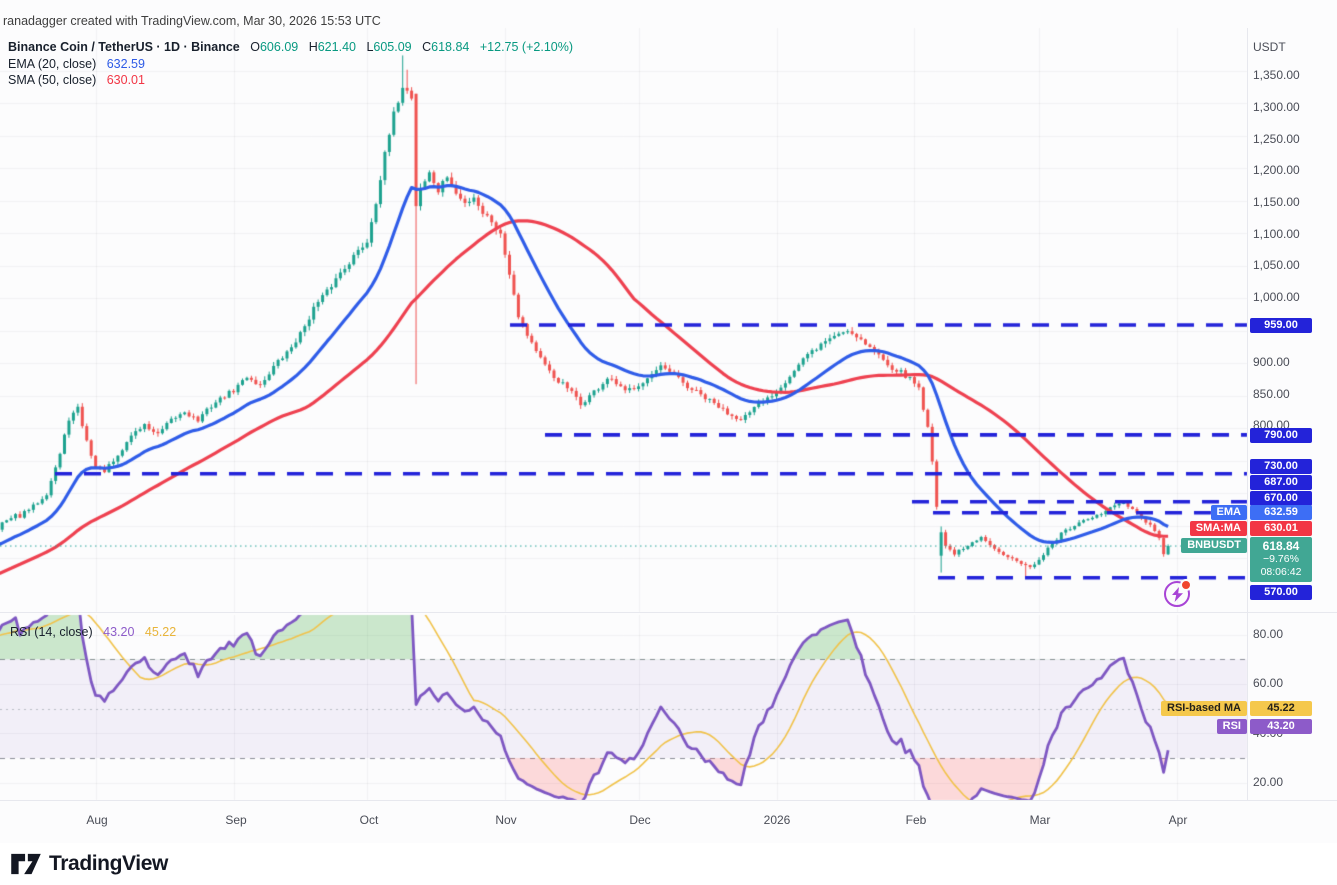 The width and height of the screenshot is (1337, 885). Describe the element at coordinates (1276, 75) in the screenshot. I see `price-tick: 1,350.00` at that location.